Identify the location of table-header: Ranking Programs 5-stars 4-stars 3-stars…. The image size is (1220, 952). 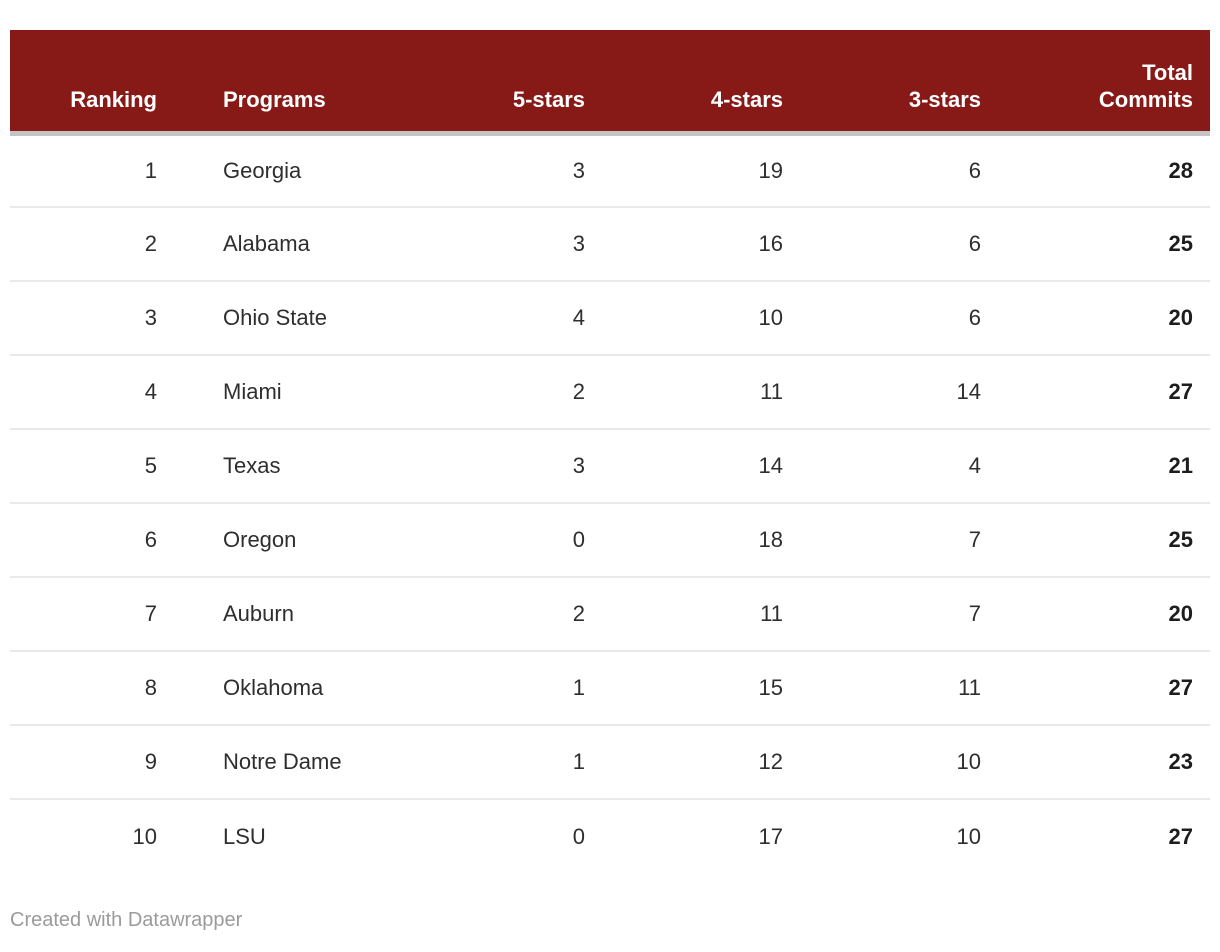
(610, 83).